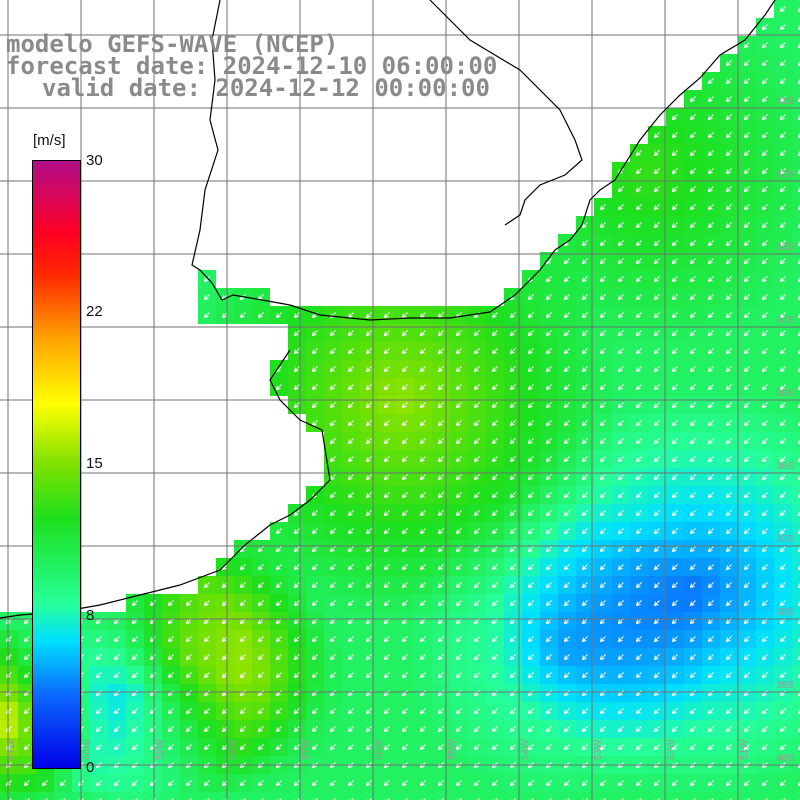 This screenshot has height=800, width=800. Describe the element at coordinates (598, 749) in the screenshot. I see `lon-label: 53W` at that location.